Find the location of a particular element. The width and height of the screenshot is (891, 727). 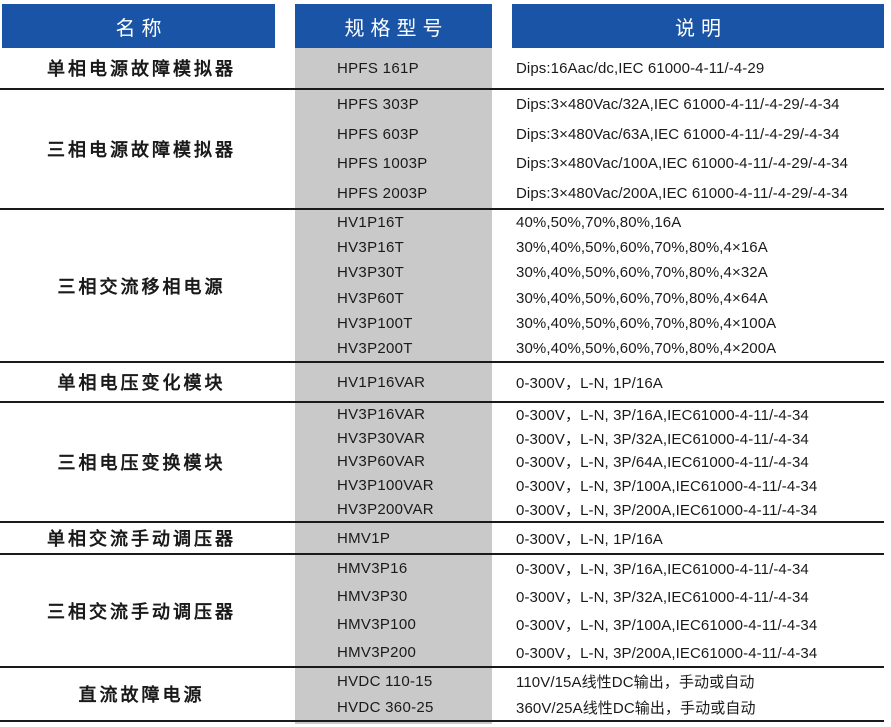

table-row-group: 单相交流手动调压器 HMV1P 0-300V，L-N, 1P/16A is located at coordinates (442, 539).